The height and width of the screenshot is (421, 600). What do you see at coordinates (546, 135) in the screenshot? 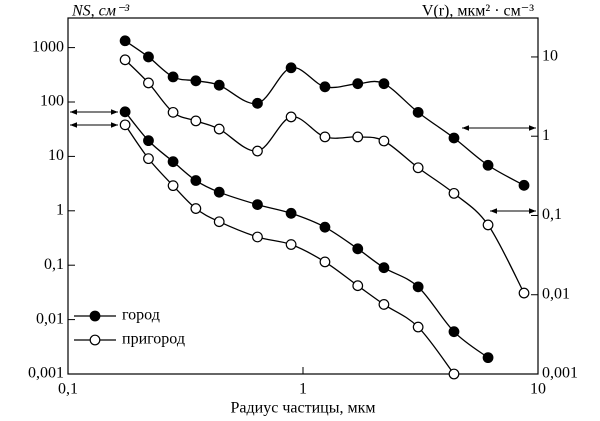
I see `y2-tick-label: 1` at bounding box center [546, 135].